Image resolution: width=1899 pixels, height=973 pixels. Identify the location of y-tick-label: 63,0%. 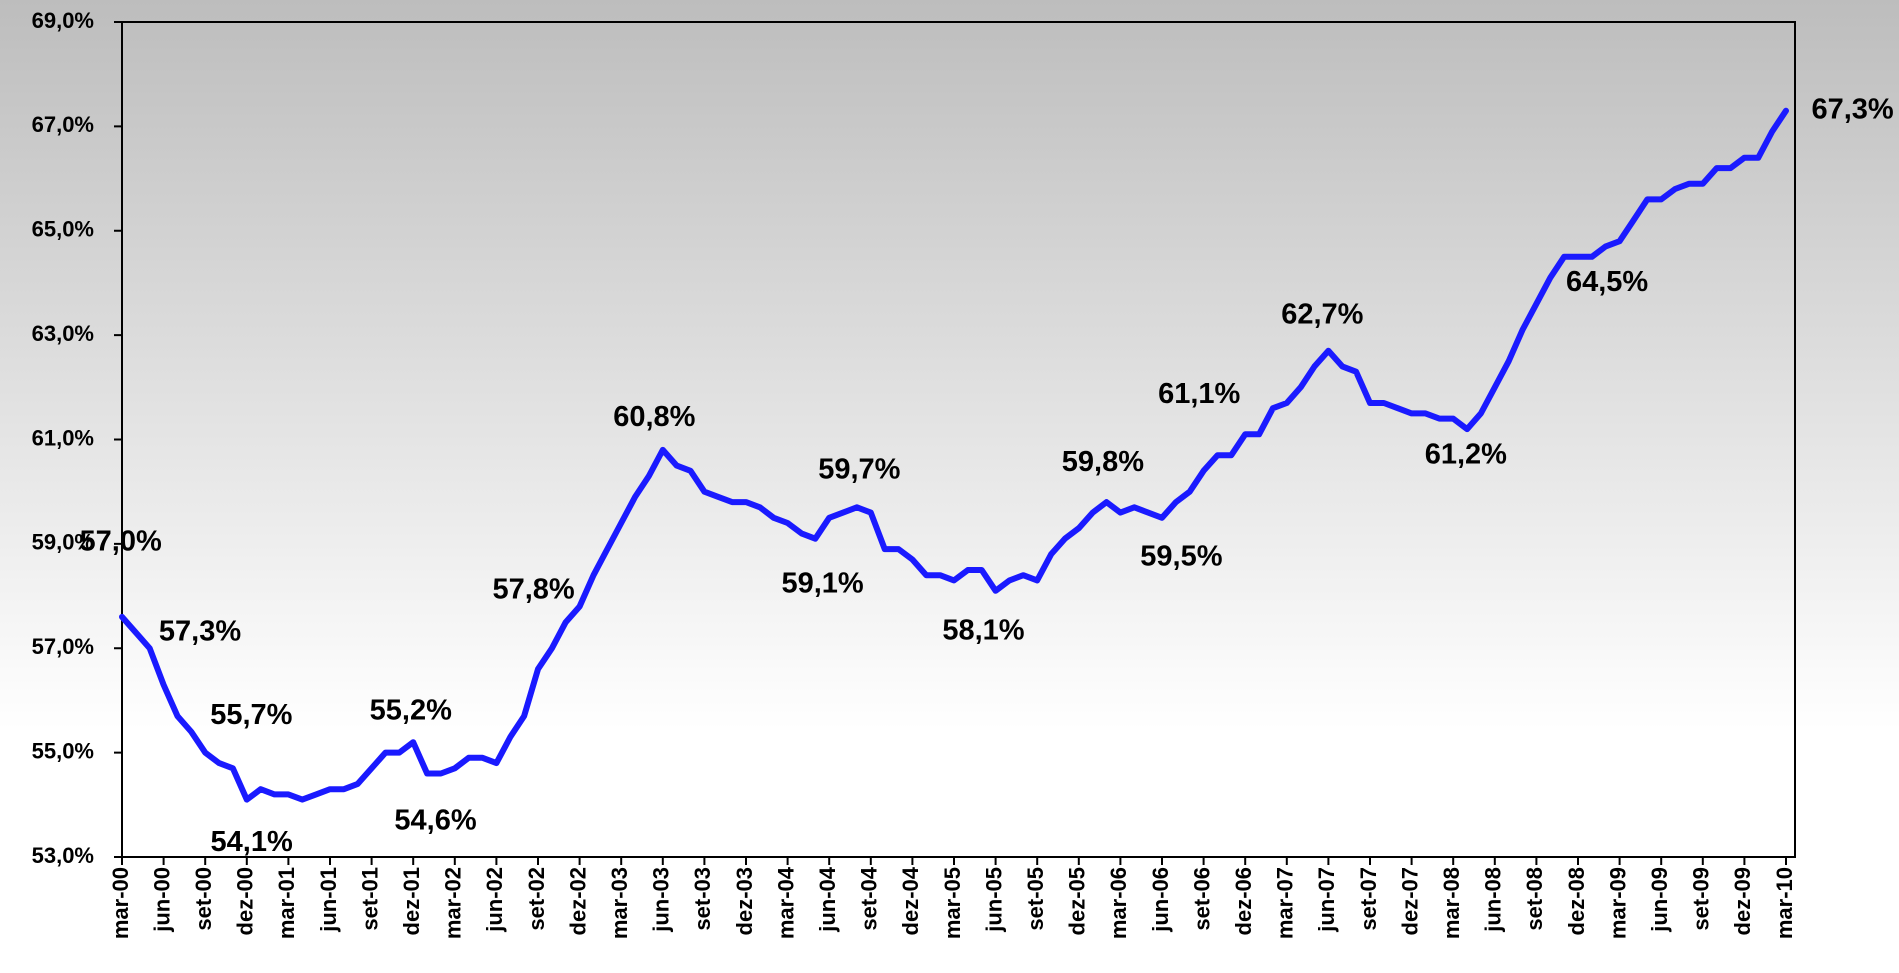
(63, 333).